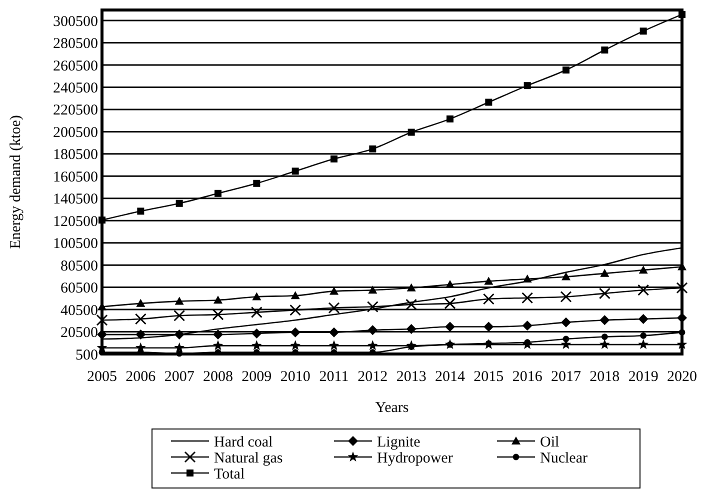 The height and width of the screenshot is (490, 704). What do you see at coordinates (75, 66) in the screenshot?
I see `y-tick-label: 260500` at bounding box center [75, 66].